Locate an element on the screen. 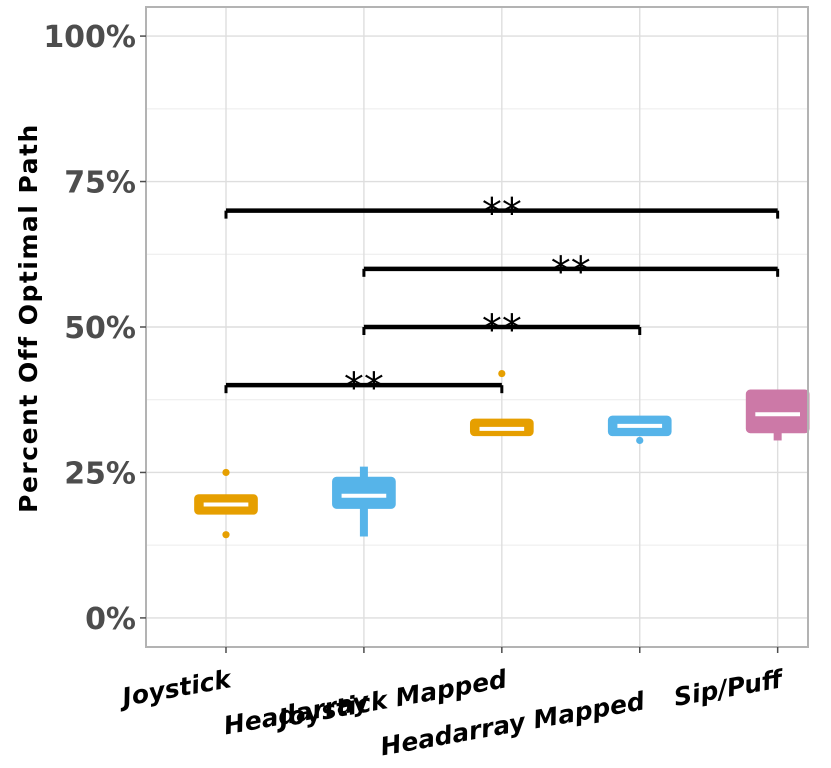 The image size is (831, 768). box-headarray is located at coordinates (364, 501).